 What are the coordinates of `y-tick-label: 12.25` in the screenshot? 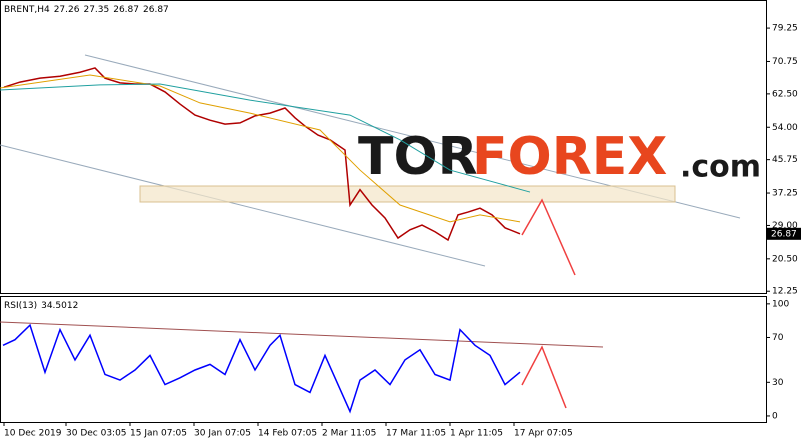 It's located at (785, 292).